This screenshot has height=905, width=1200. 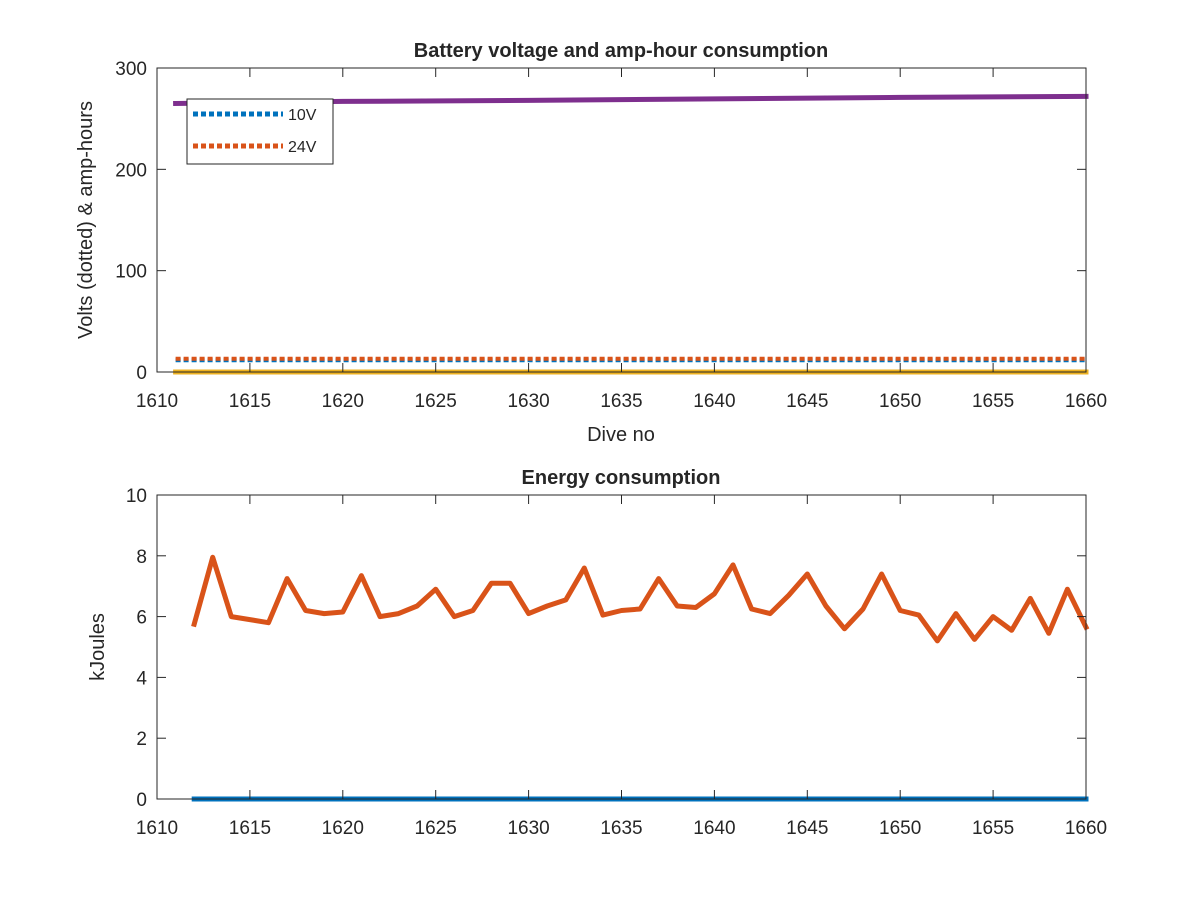 I want to click on y-tick-label: 10, so click(x=136, y=496).